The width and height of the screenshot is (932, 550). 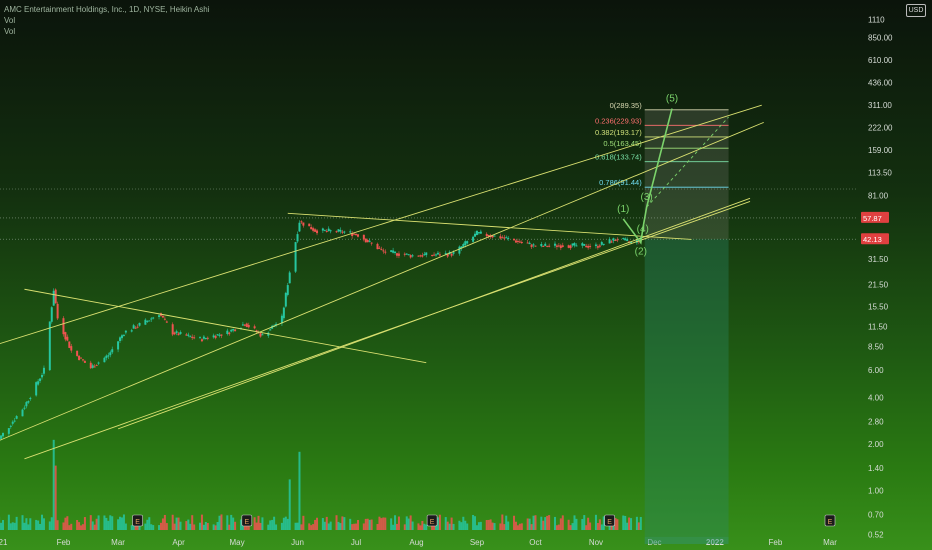 What do you see at coordinates (10, 31) in the screenshot?
I see `volume-indicator-label-2: Vol` at bounding box center [10, 31].